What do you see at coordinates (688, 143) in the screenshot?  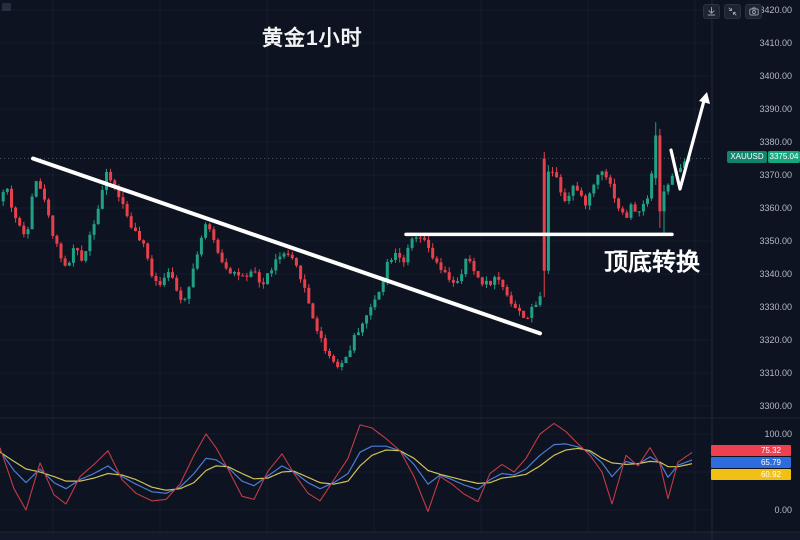 I see `up-arrow` at bounding box center [688, 143].